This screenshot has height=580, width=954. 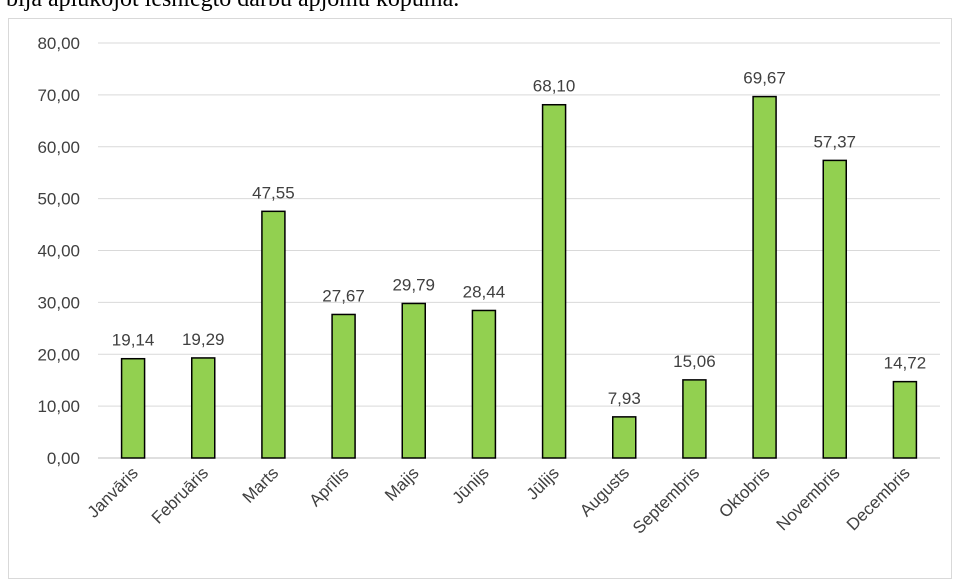 I want to click on x-tick-label: Aprīlis, so click(x=329, y=486).